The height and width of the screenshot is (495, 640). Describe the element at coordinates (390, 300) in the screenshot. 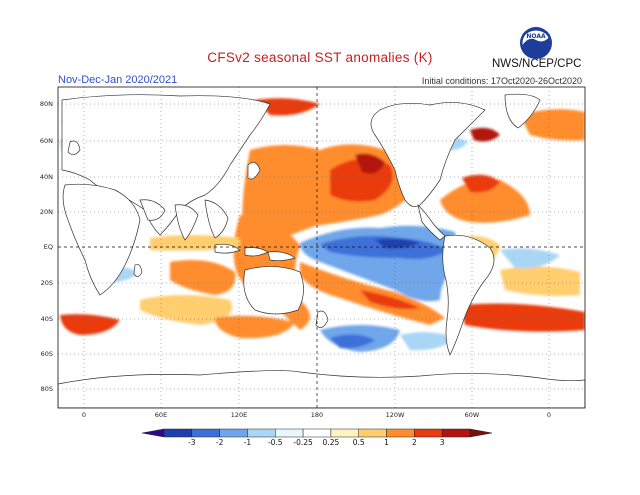

I see `south-pacific-core` at that location.